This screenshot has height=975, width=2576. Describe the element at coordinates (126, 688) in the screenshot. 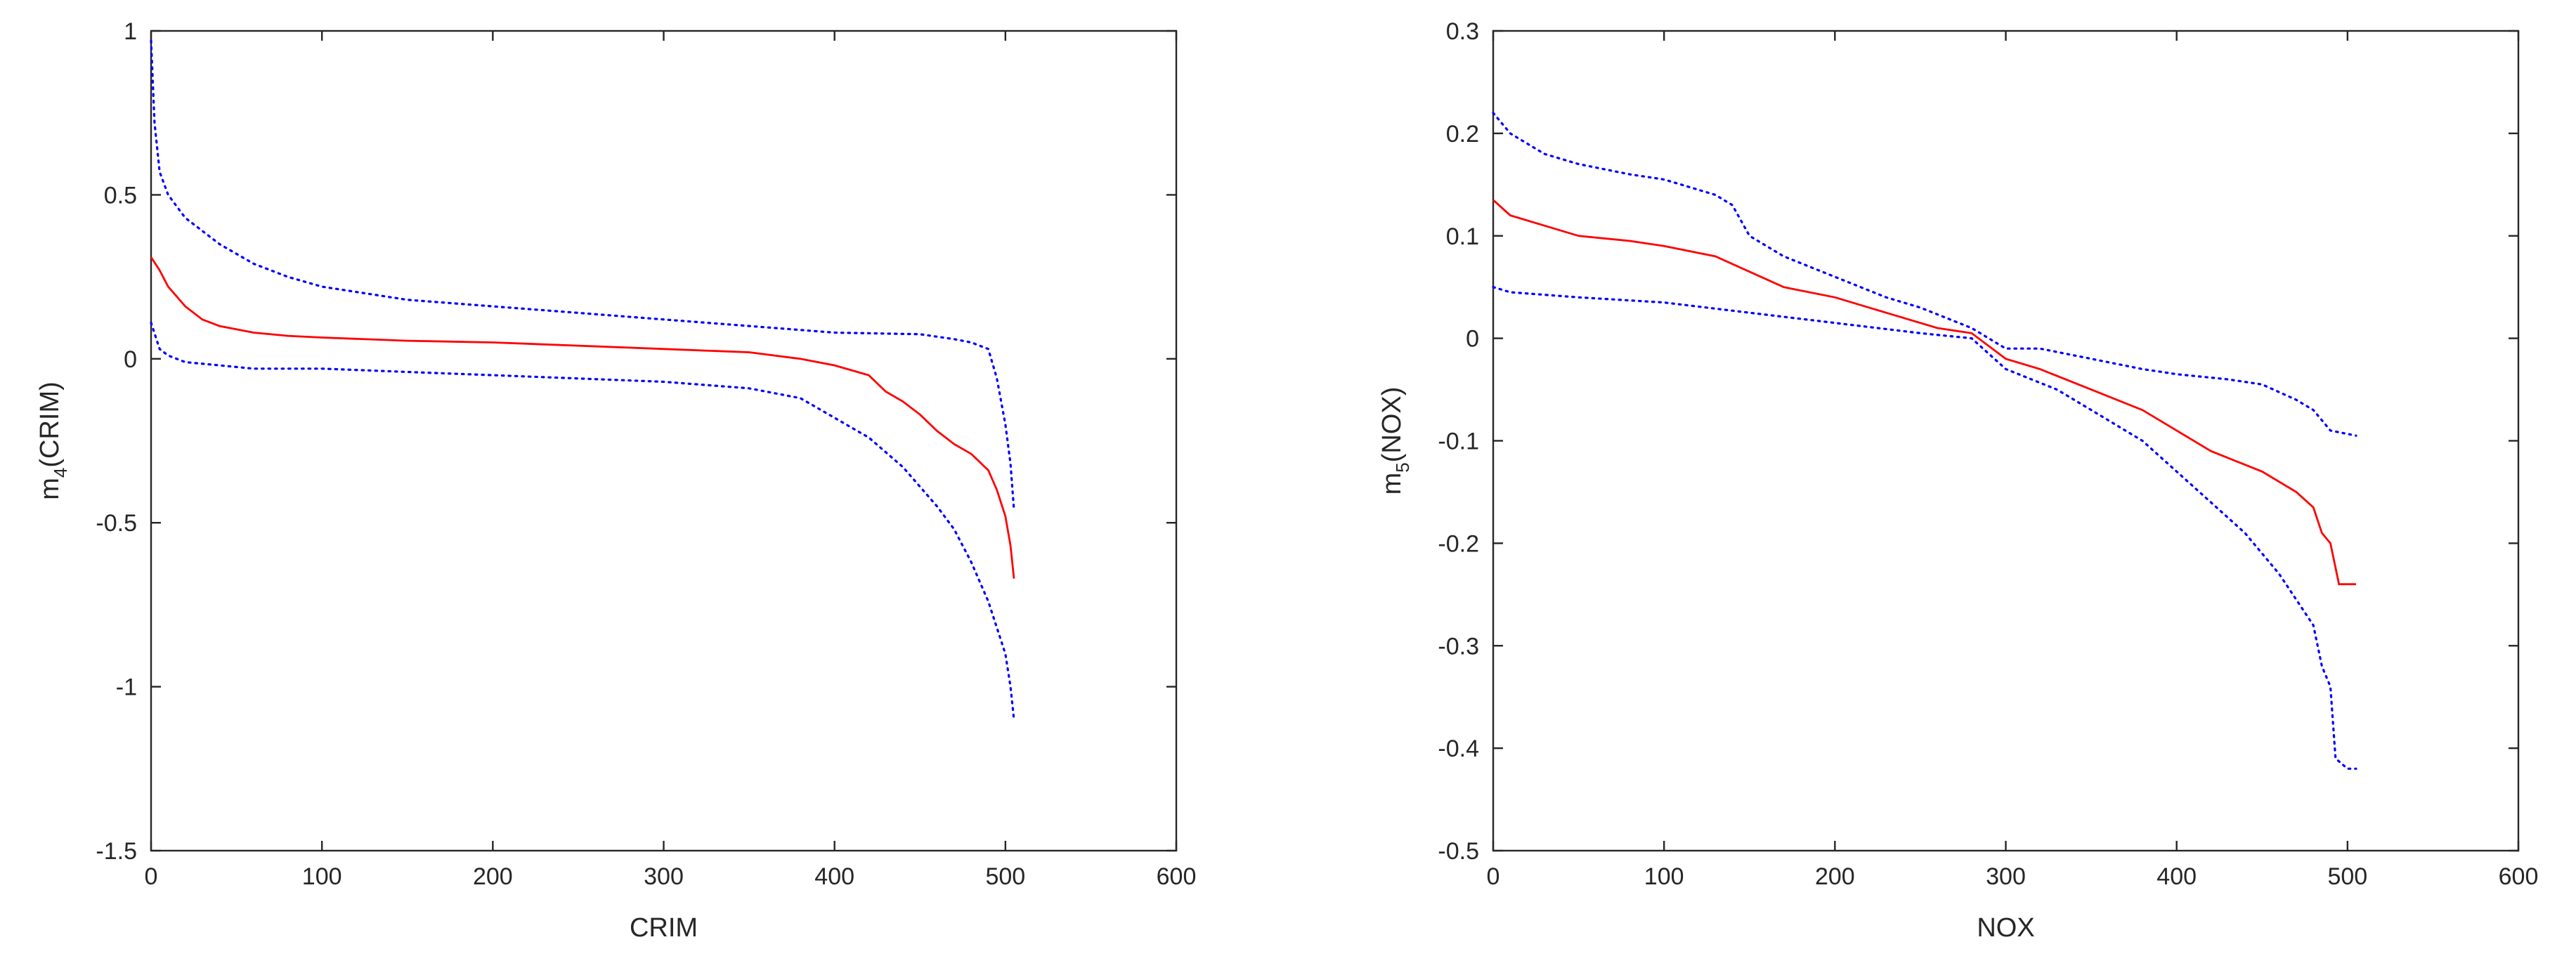

I see `y-tick-label: -1` at that location.